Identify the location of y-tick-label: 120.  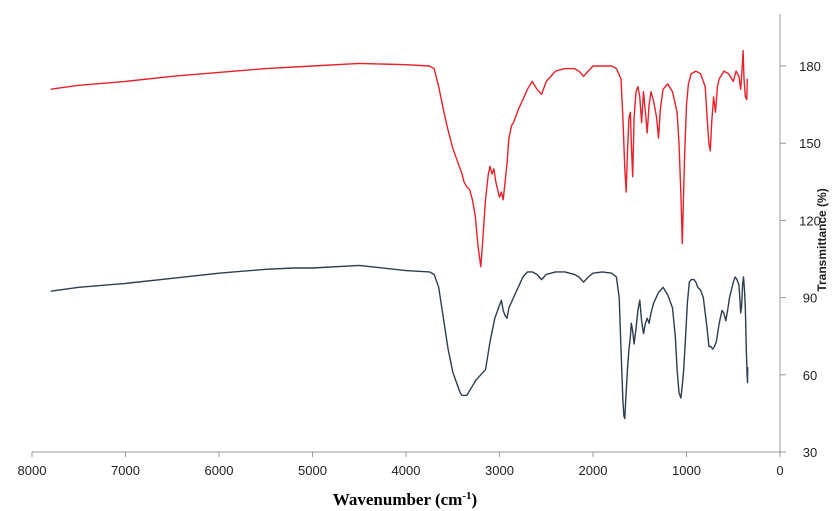
(810, 220).